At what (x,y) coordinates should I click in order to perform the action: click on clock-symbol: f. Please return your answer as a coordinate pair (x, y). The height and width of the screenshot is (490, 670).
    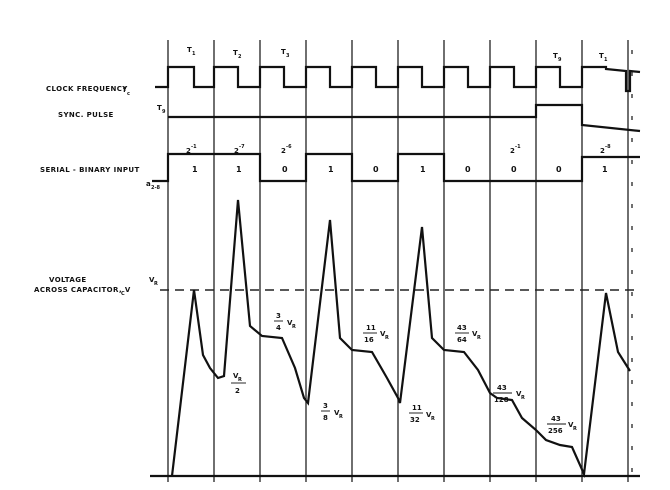
    Looking at the image, I should click on (125, 90).